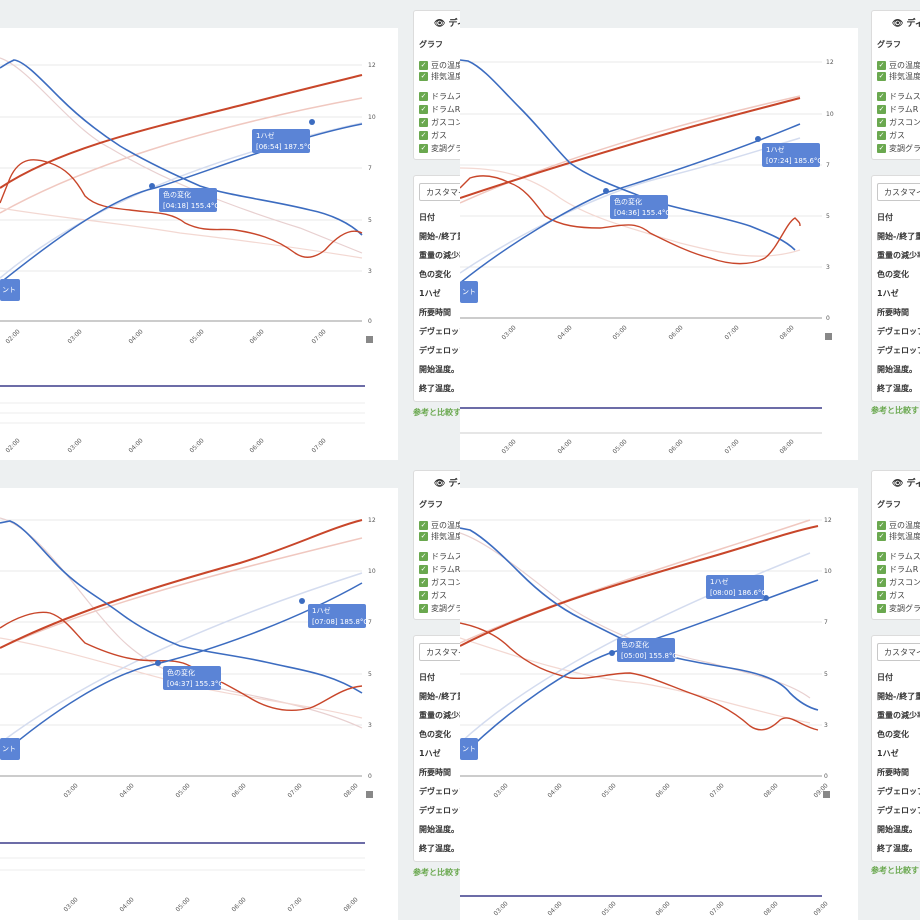  I want to click on info-row-date: 日付, so click(885, 677).